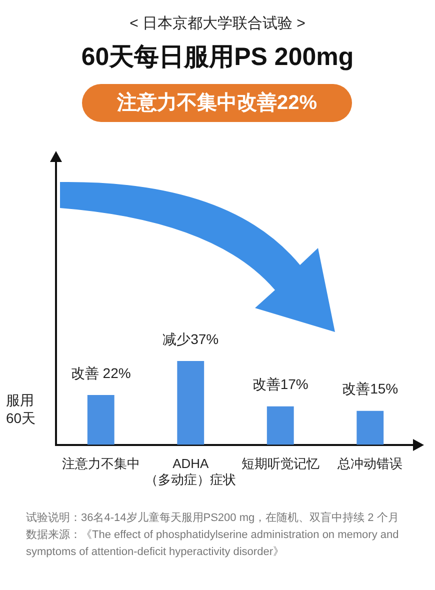  What do you see at coordinates (190, 338) in the screenshot?
I see `data-label: 减少37%` at bounding box center [190, 338].